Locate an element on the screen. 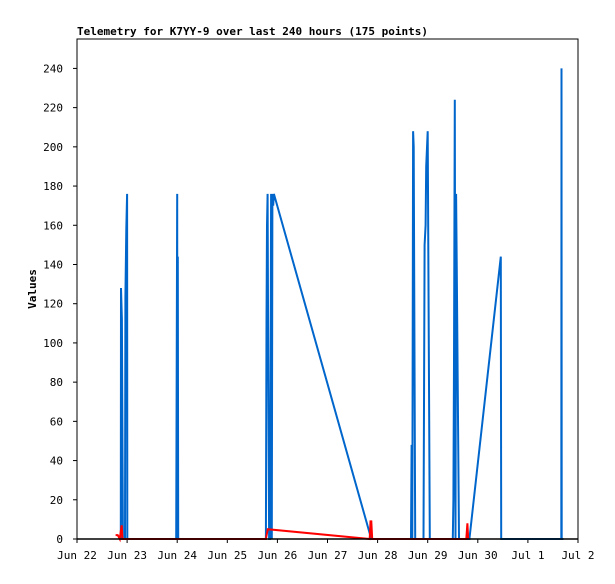 This screenshot has width=615, height=584. x-tick-label: Jun 28 is located at coordinates (378, 555).